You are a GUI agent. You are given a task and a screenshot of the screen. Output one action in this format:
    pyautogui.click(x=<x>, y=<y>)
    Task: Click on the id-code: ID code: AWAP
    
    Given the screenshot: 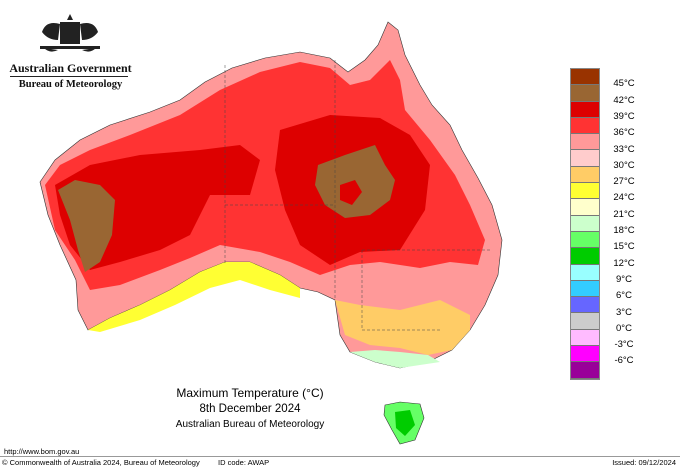 What is the action you would take?
    pyautogui.click(x=244, y=462)
    